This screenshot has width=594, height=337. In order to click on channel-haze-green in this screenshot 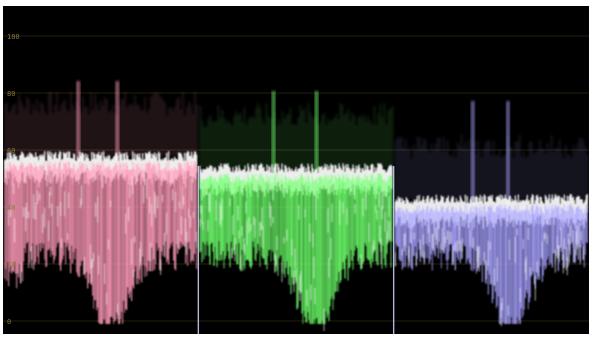, I will do `click(296, 135)`.